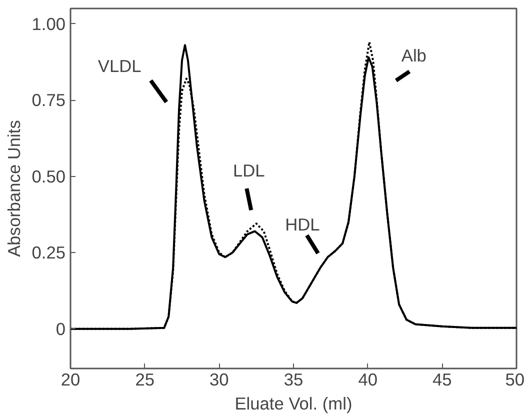  Describe the element at coordinates (442, 380) in the screenshot. I see `x-tick-label: 45` at that location.